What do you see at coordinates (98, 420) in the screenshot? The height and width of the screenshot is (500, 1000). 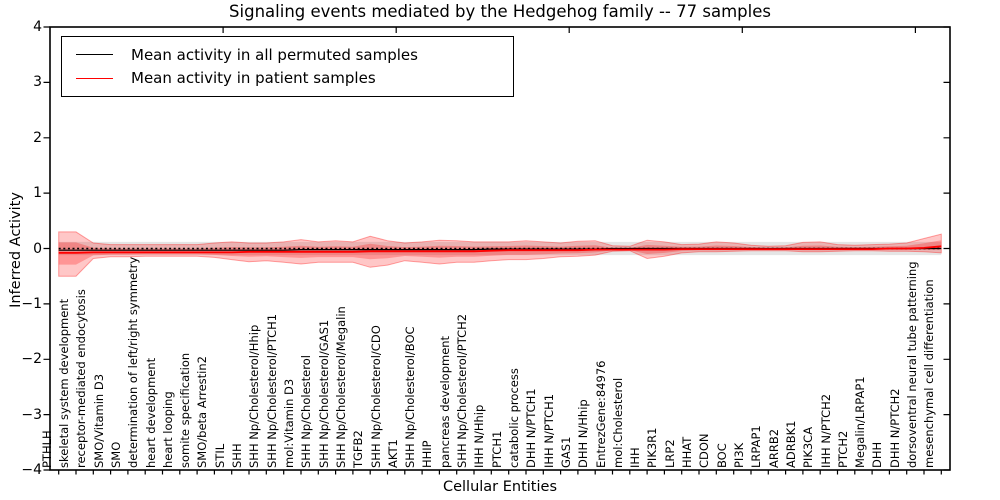 I see `x-tick-label: SMO/Vitamin D3` at bounding box center [98, 420].